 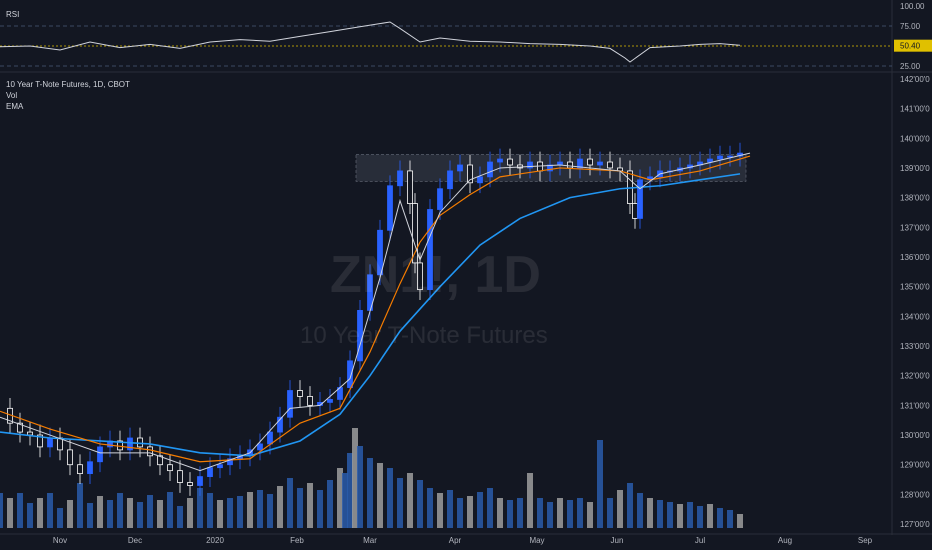 I want to click on y-tick-label: 134'00'0, so click(x=915, y=316).